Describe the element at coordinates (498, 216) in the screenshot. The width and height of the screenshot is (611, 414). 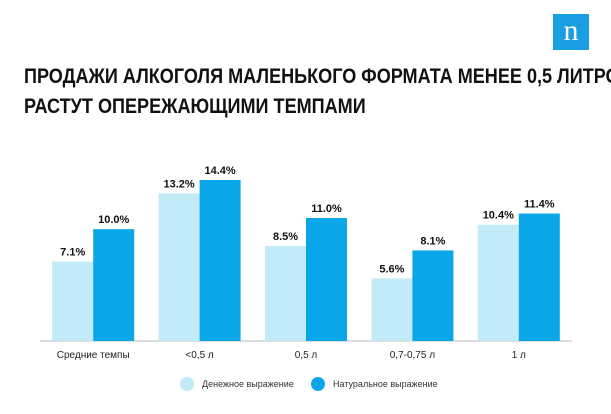
I see `data-label-s1-4: 10.4%` at that location.